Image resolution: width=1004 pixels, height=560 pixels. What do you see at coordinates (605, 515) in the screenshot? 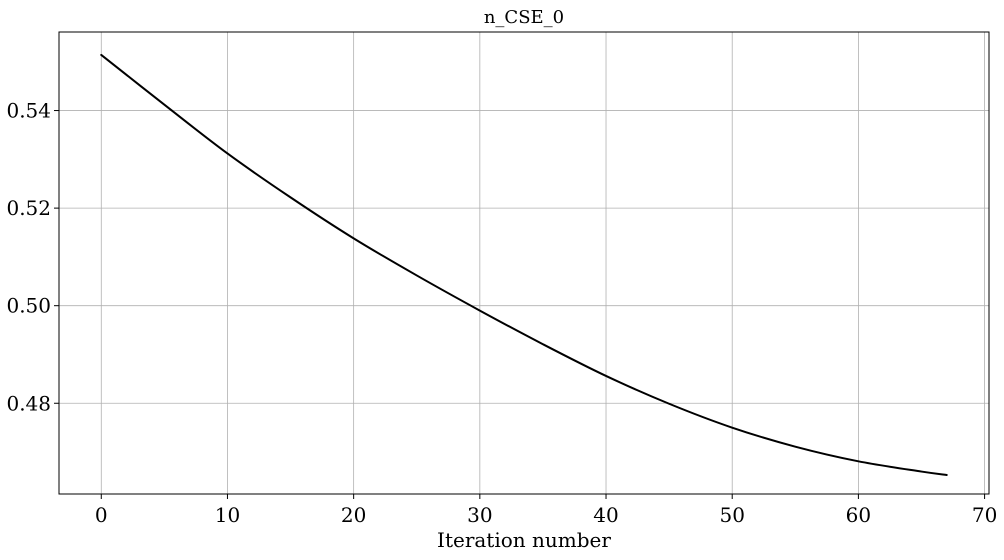
I see `x-tick-label: 40` at bounding box center [605, 515].